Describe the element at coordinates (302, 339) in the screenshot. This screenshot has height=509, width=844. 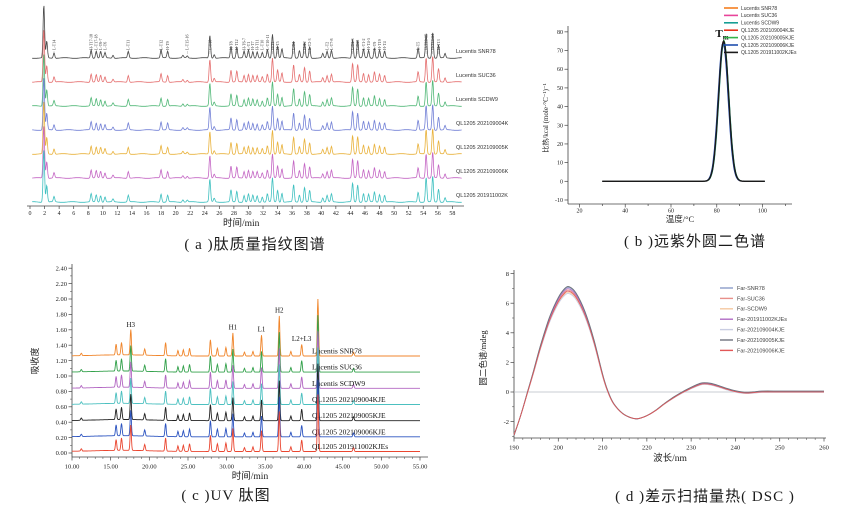
I see `svg-text: L2+L3` at that location.